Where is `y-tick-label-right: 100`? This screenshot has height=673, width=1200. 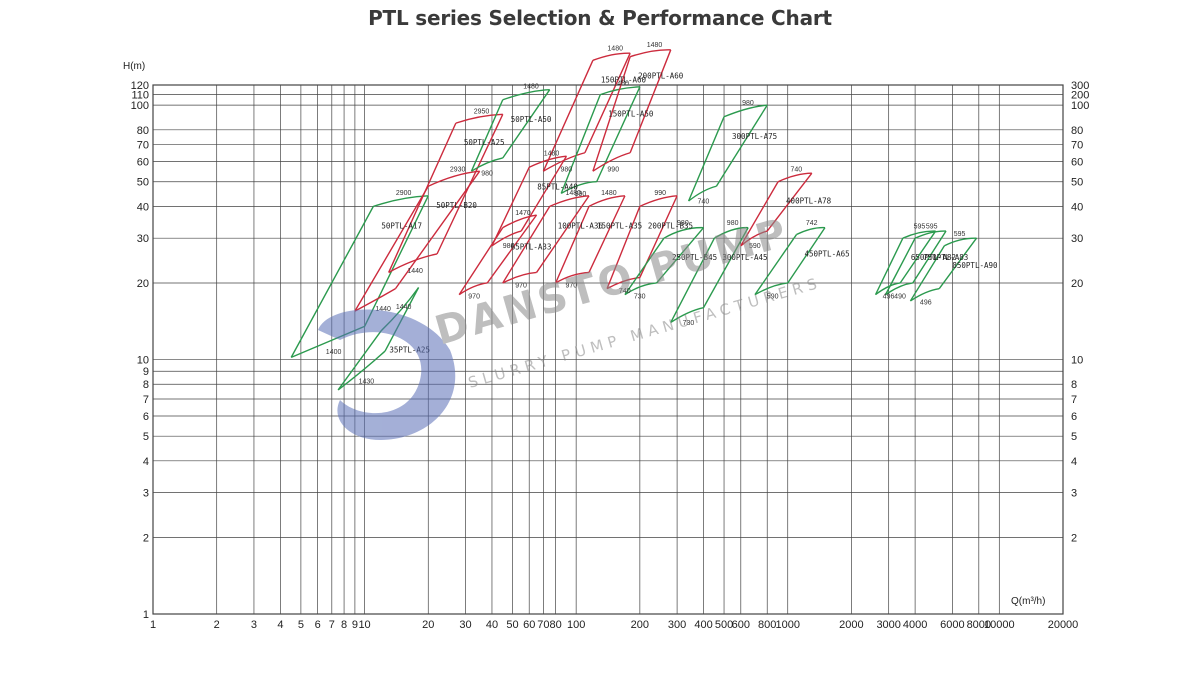 y-tick-label-right: 100 is located at coordinates (1080, 106).